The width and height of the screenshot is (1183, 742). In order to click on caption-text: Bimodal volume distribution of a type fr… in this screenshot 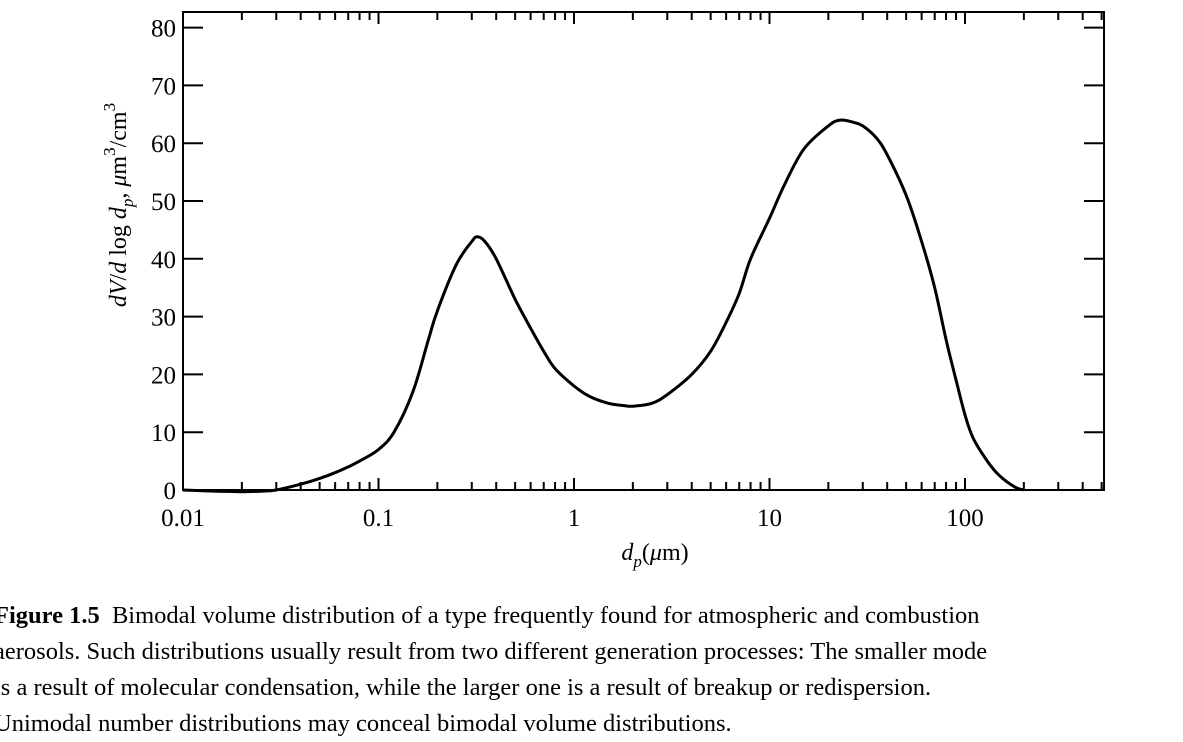, I will do `click(545, 615)`.